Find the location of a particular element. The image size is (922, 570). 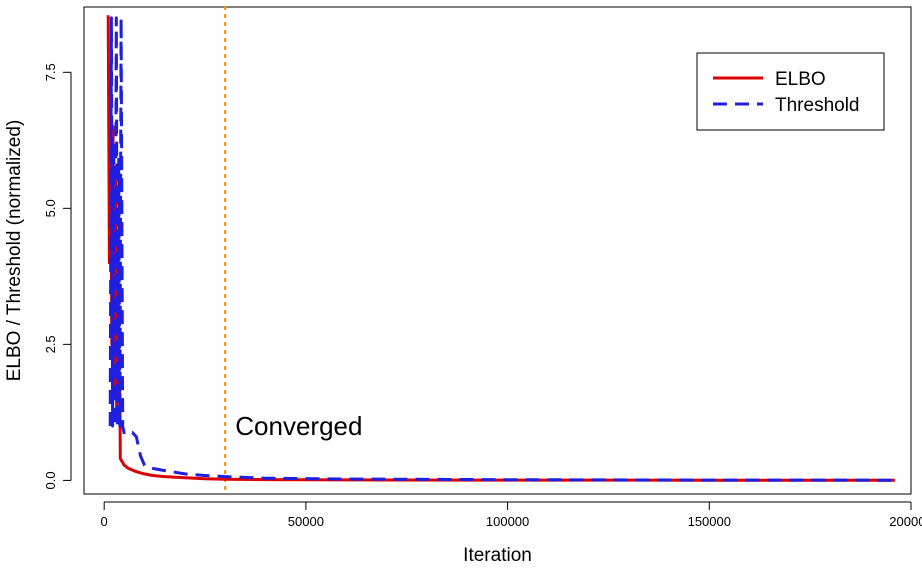

y-tick-label: 7.5 is located at coordinates (50, 72).